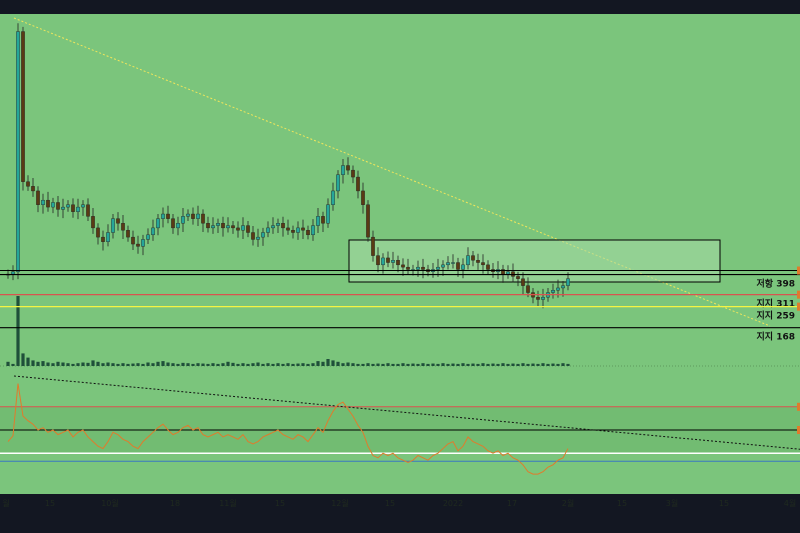 This screenshot has width=800, height=533. I want to click on level-label: 지지 311, so click(776, 304).